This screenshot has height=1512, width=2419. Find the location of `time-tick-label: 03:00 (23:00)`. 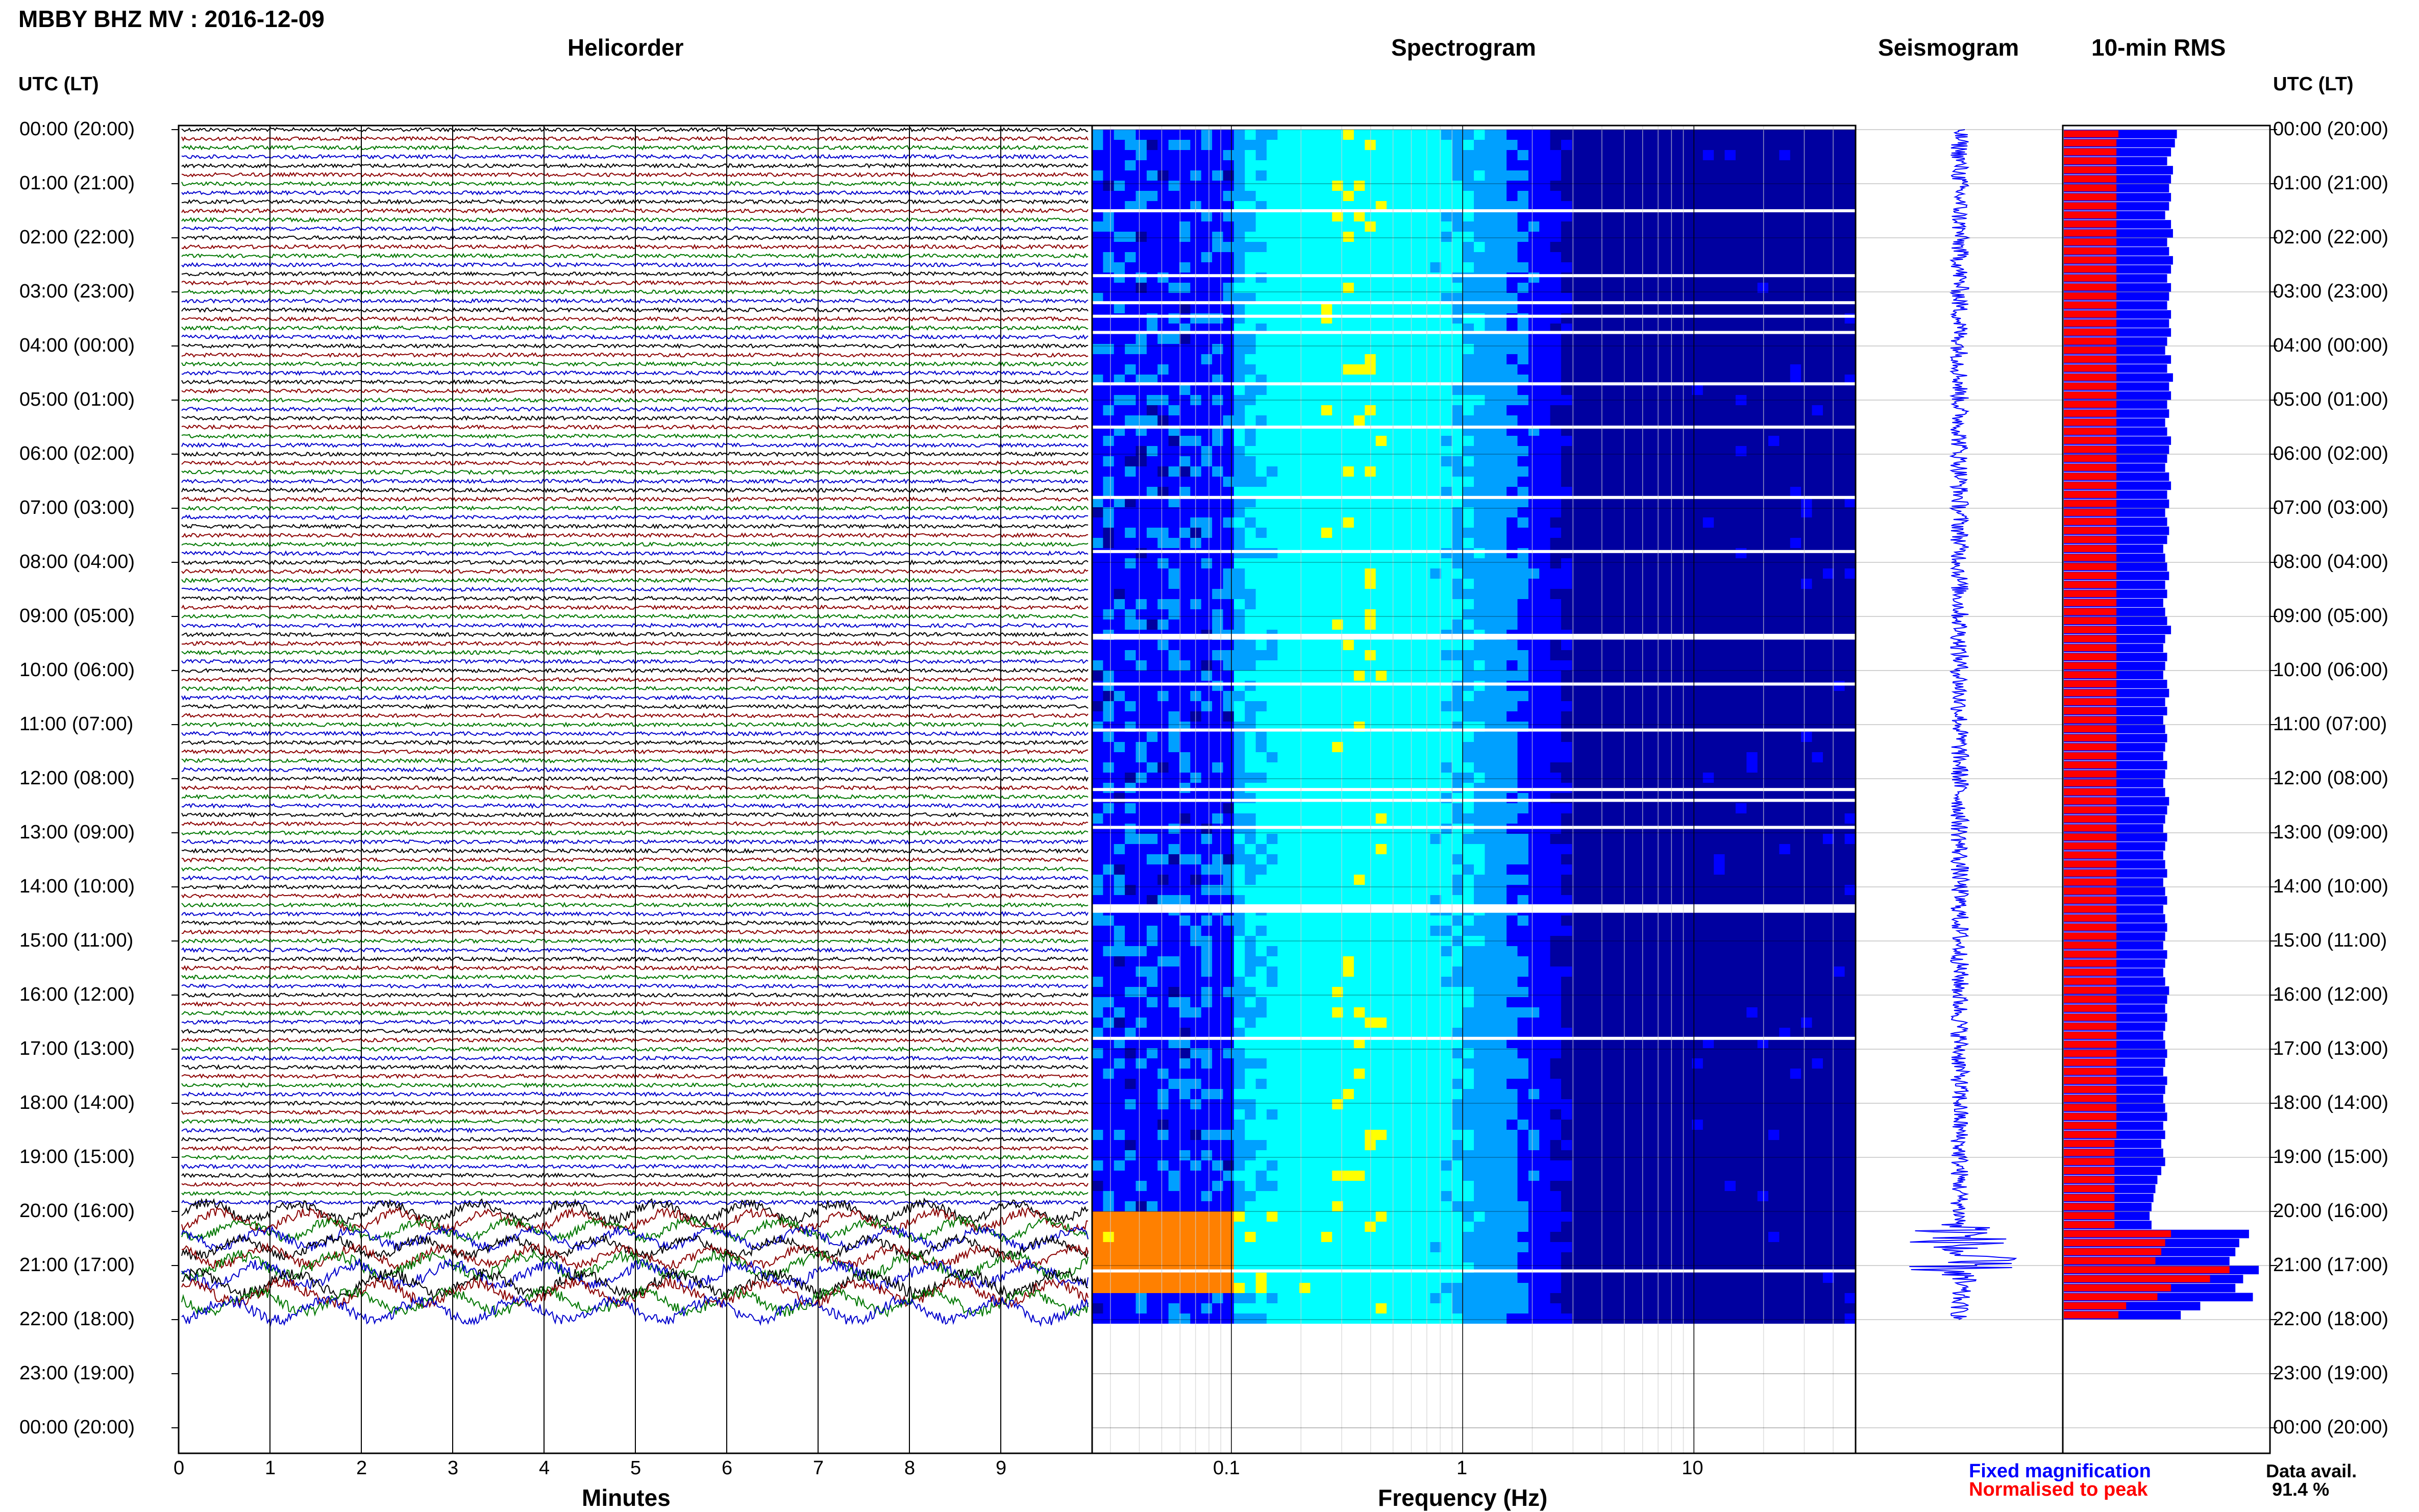

time-tick-label: 03:00 (23:00) is located at coordinates (77, 291).